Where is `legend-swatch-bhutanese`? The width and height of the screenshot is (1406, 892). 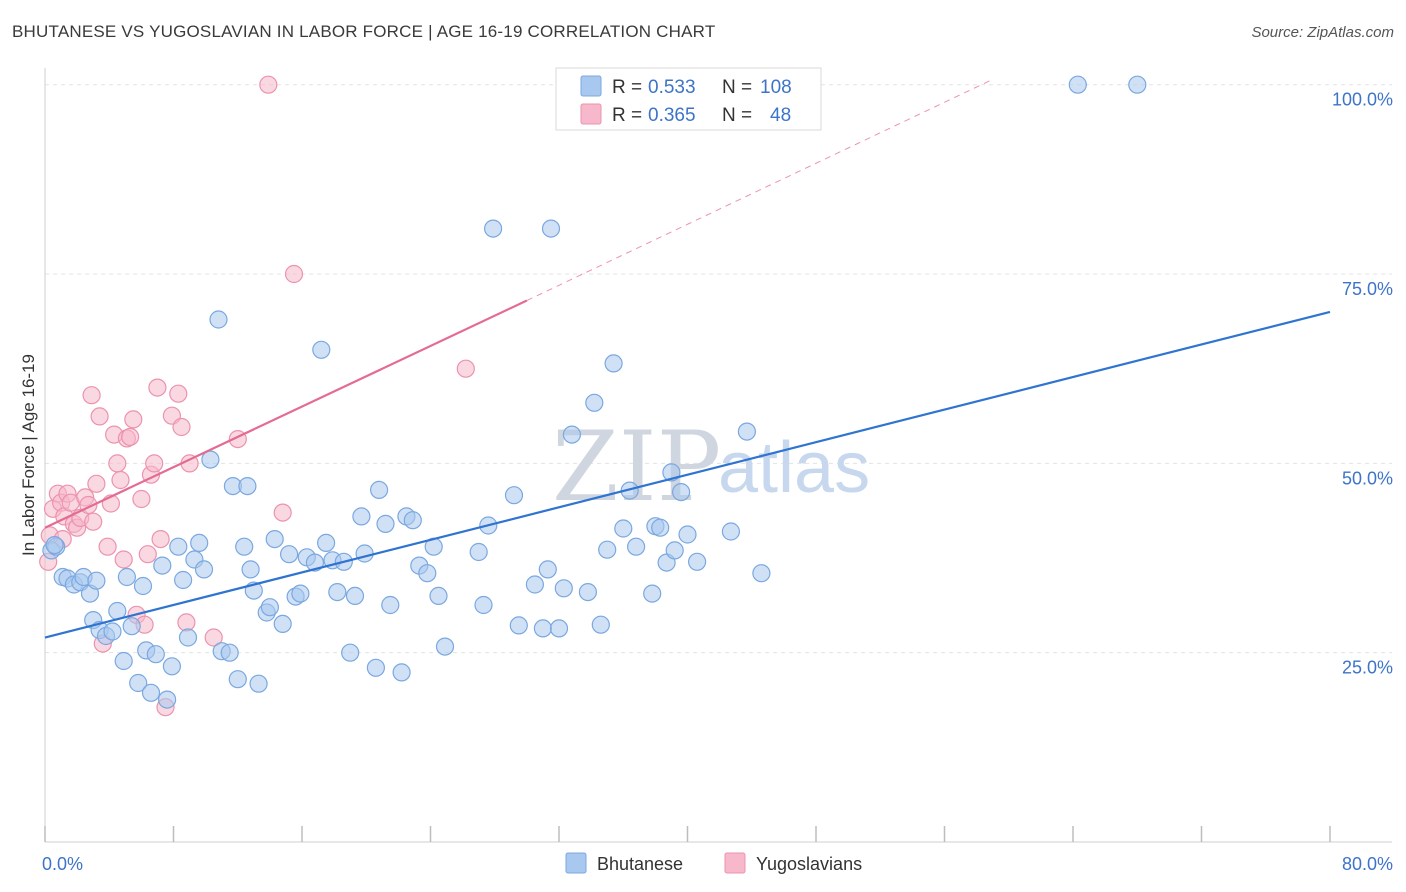 legend-swatch-bhutanese is located at coordinates (591, 86).